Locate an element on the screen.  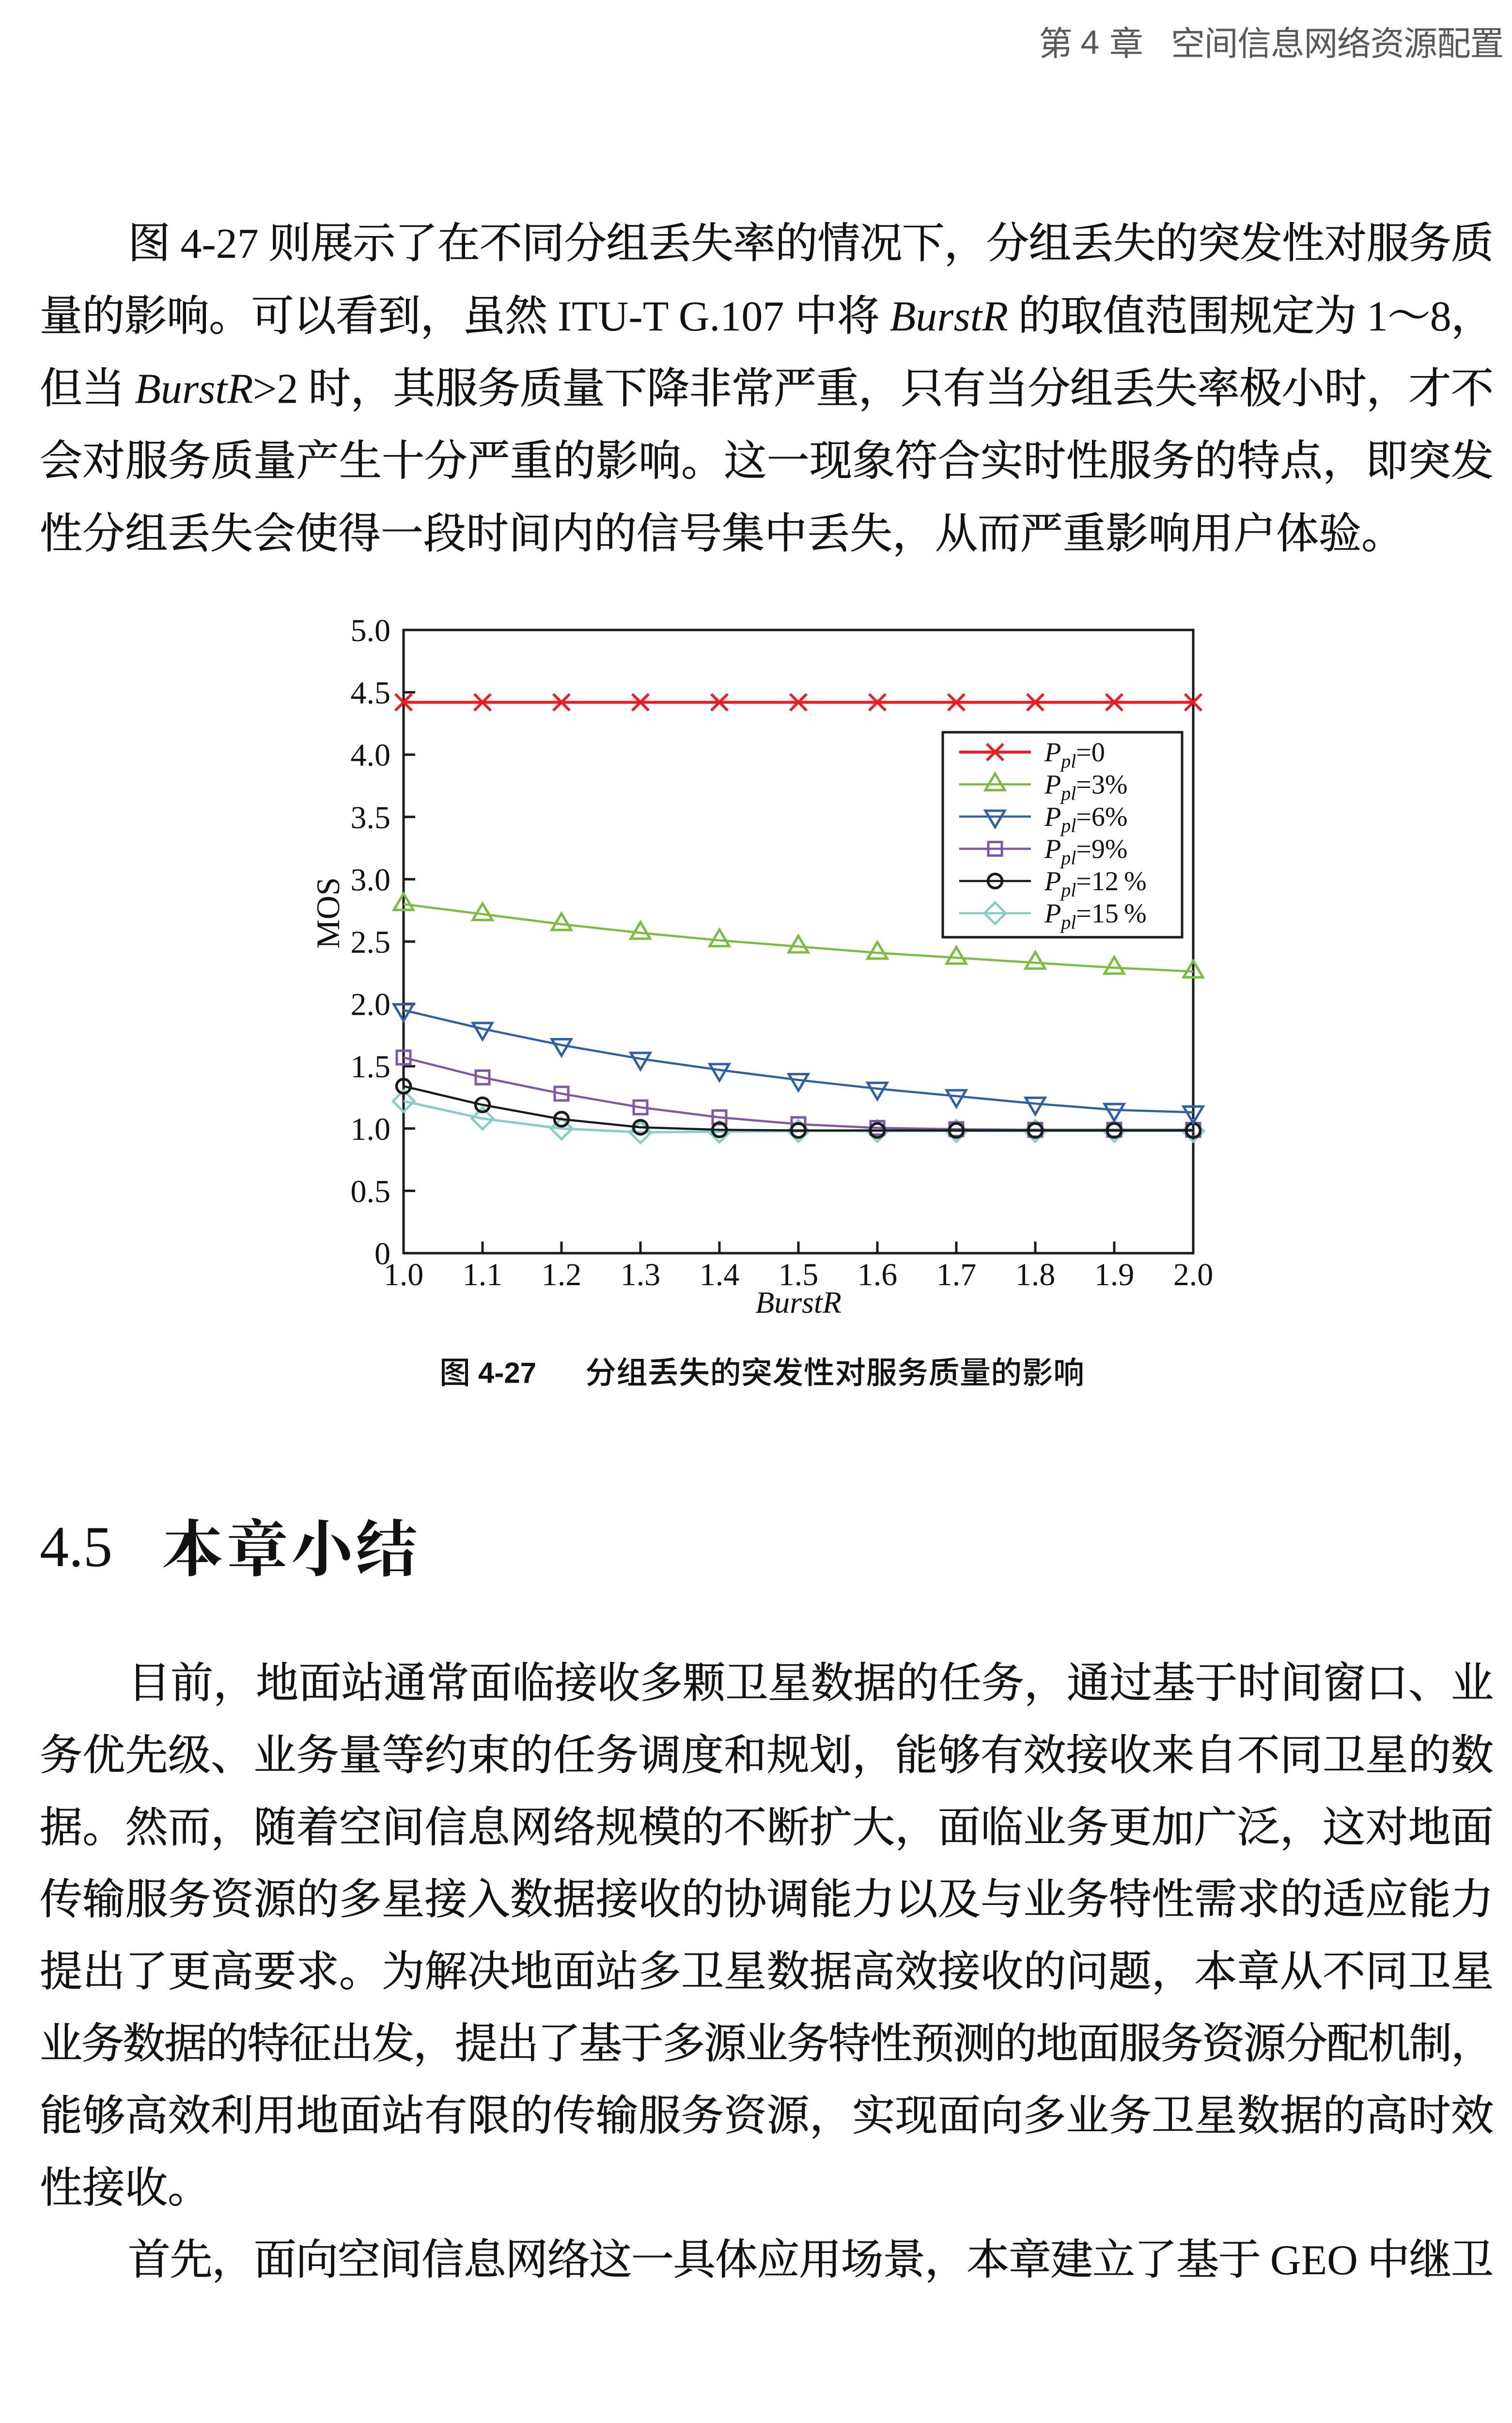
svg-text: 1 is located at coordinates (1377, 316).